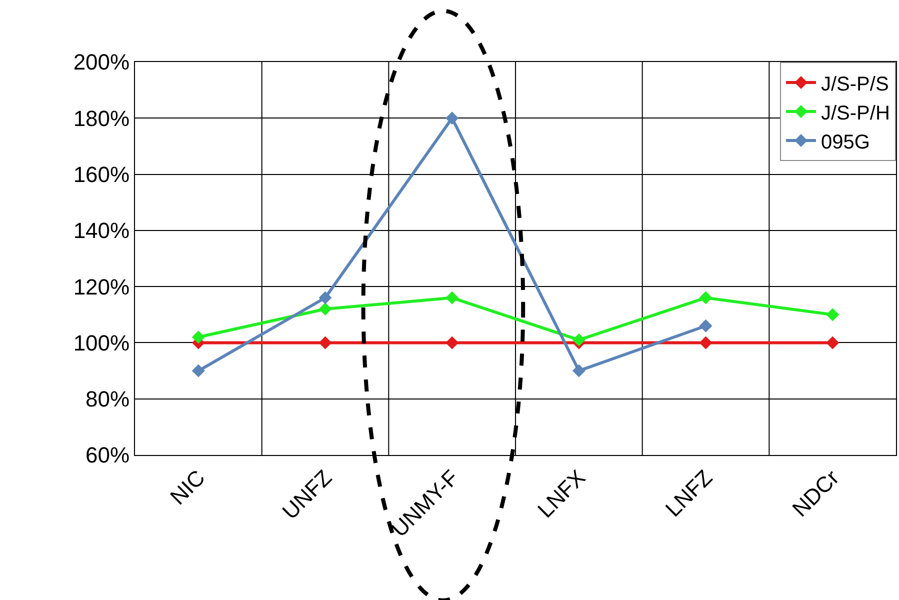  Describe the element at coordinates (101, 343) in the screenshot. I see `y-tick-label: 100%` at that location.